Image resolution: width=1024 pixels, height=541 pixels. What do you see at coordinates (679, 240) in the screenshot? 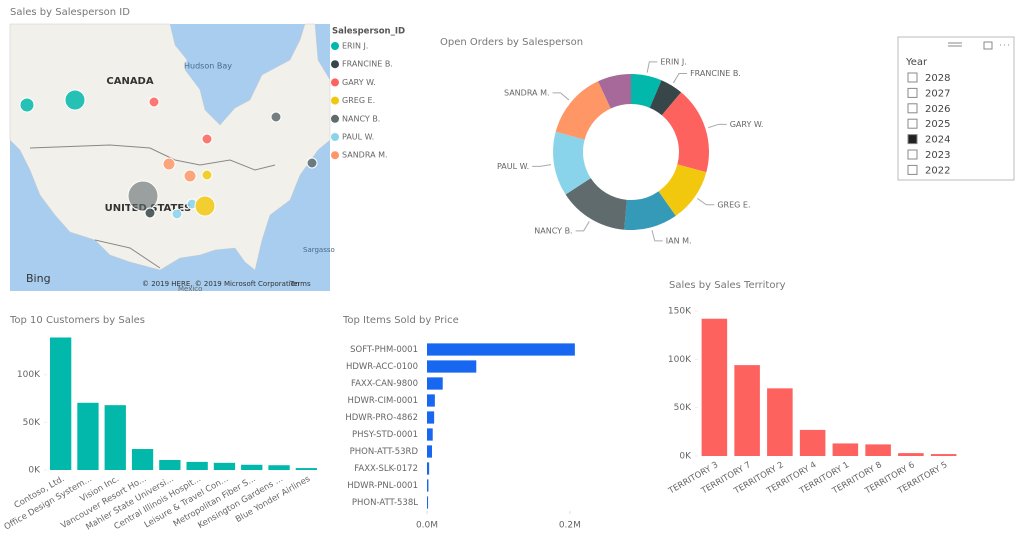
I see `data-label: IAN M.` at bounding box center [679, 240].